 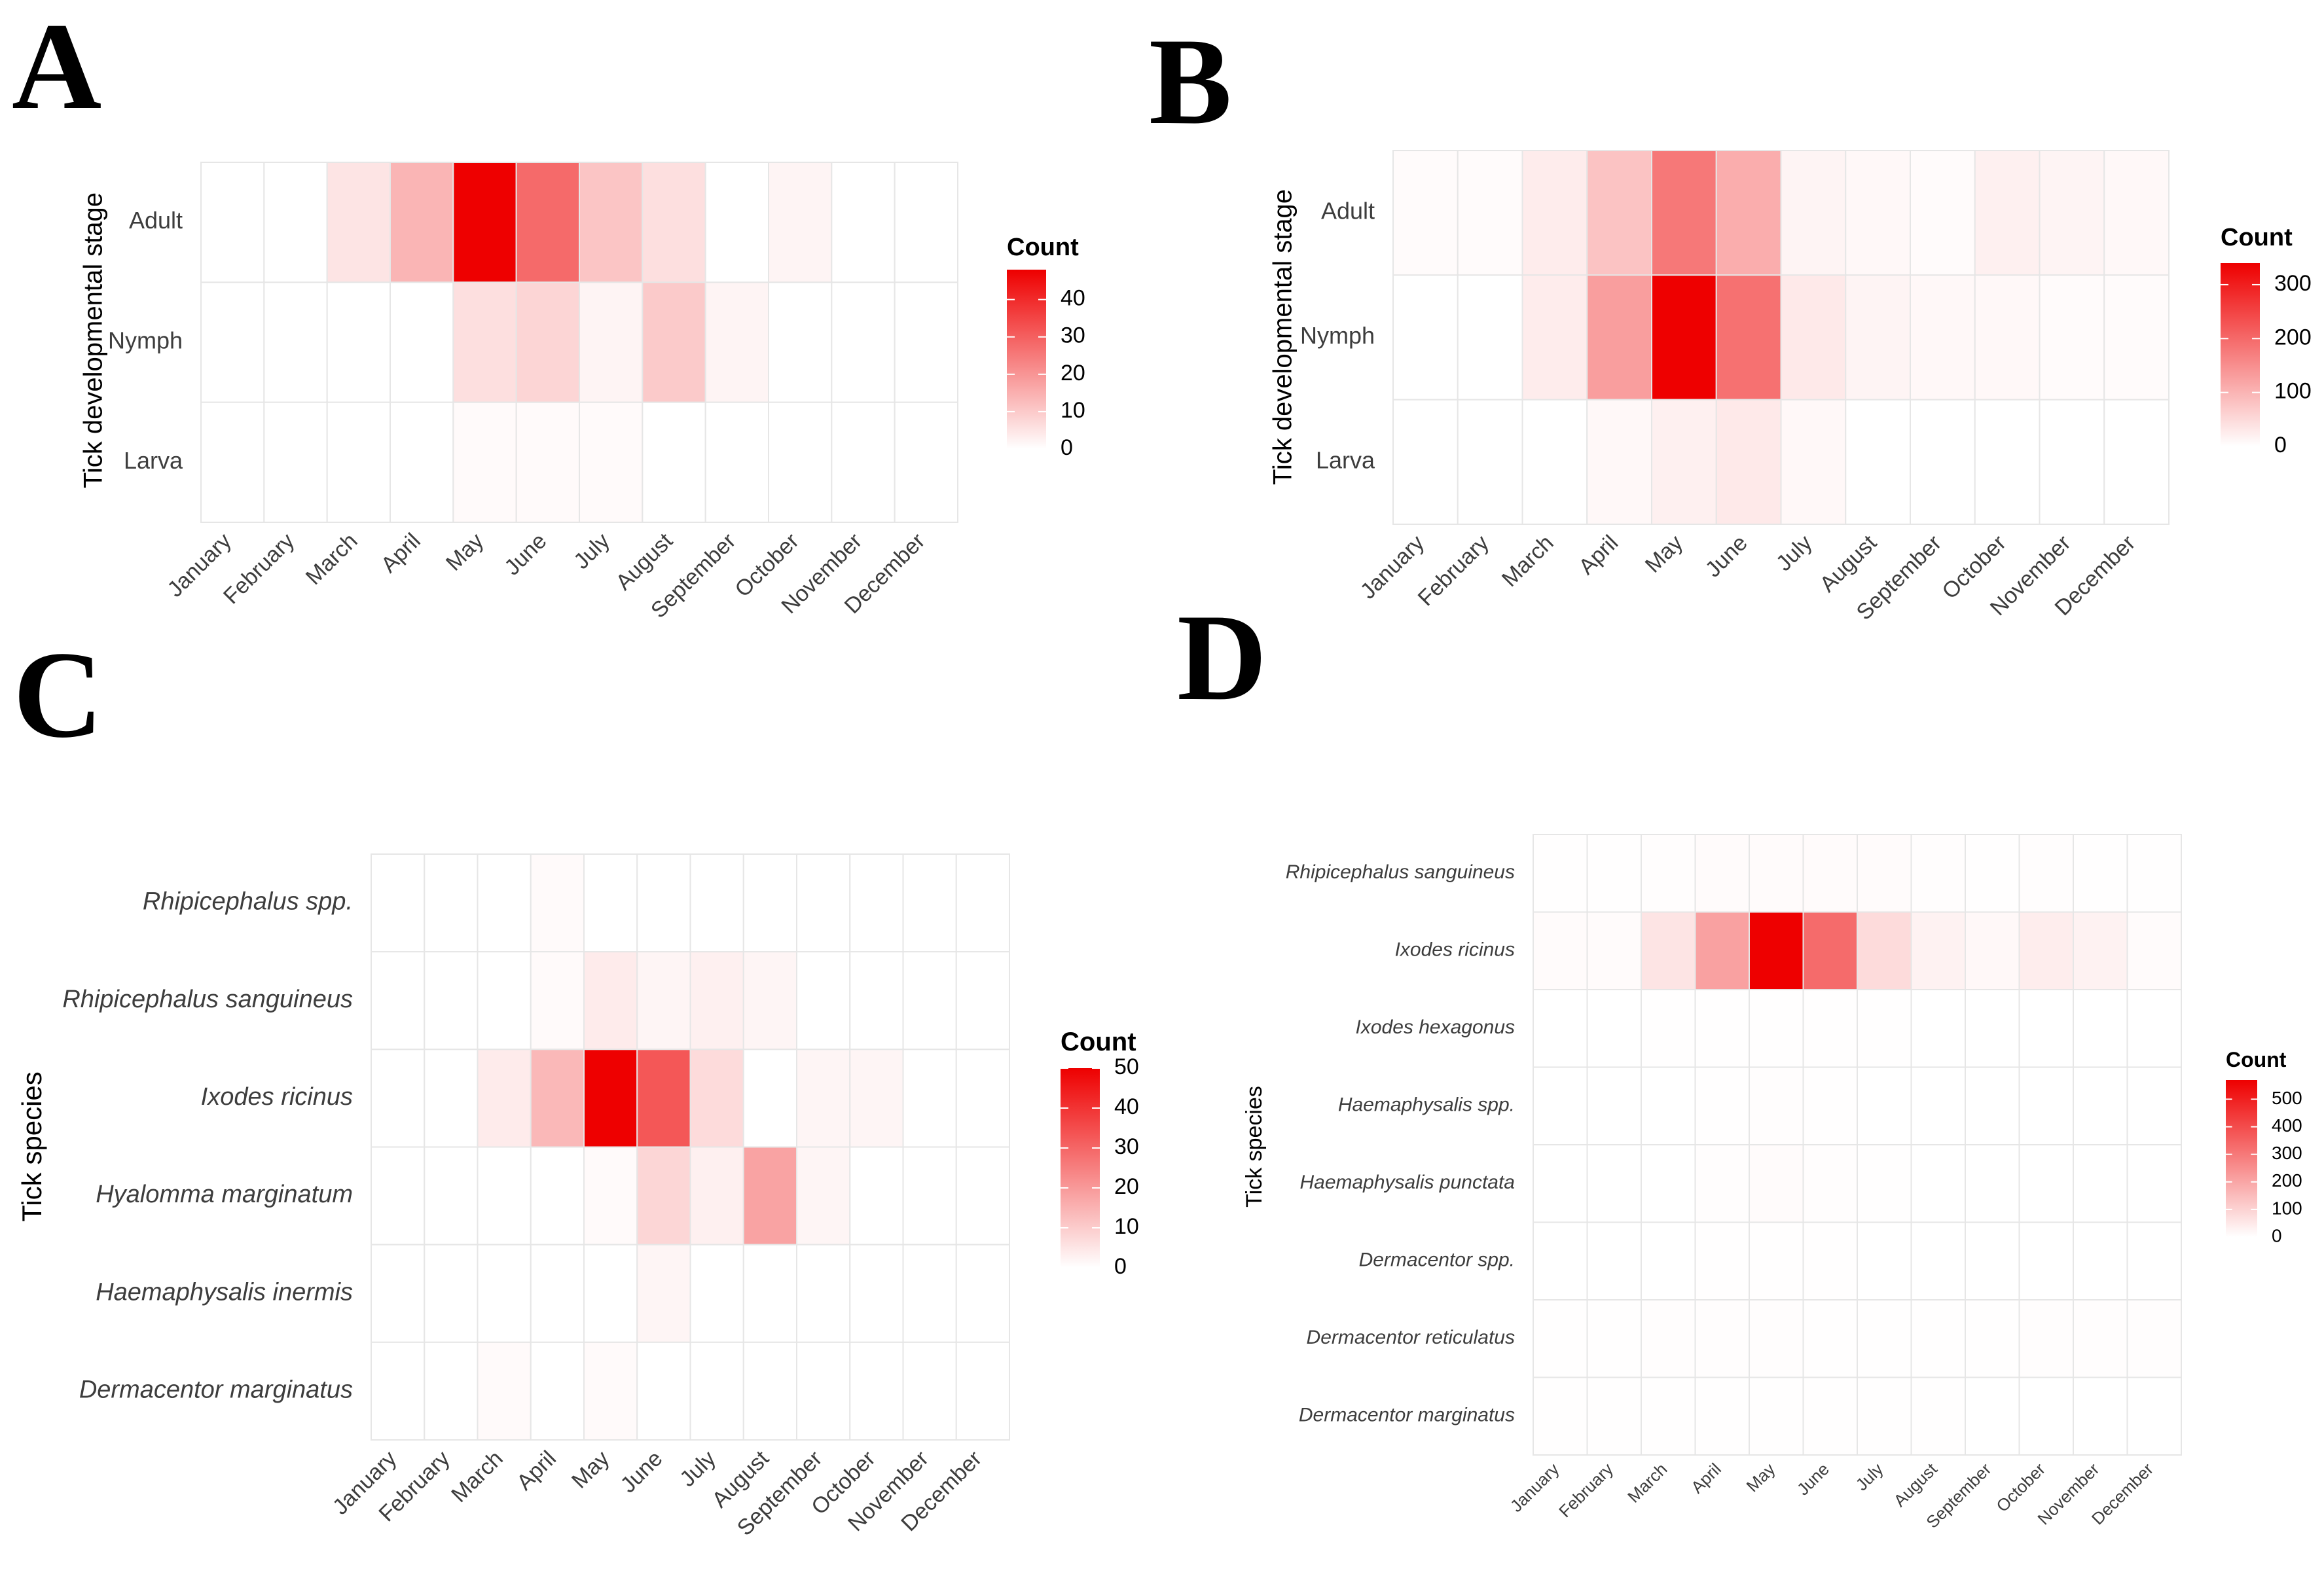 I want to click on legend-tick-label: 300, so click(x=2293, y=283).